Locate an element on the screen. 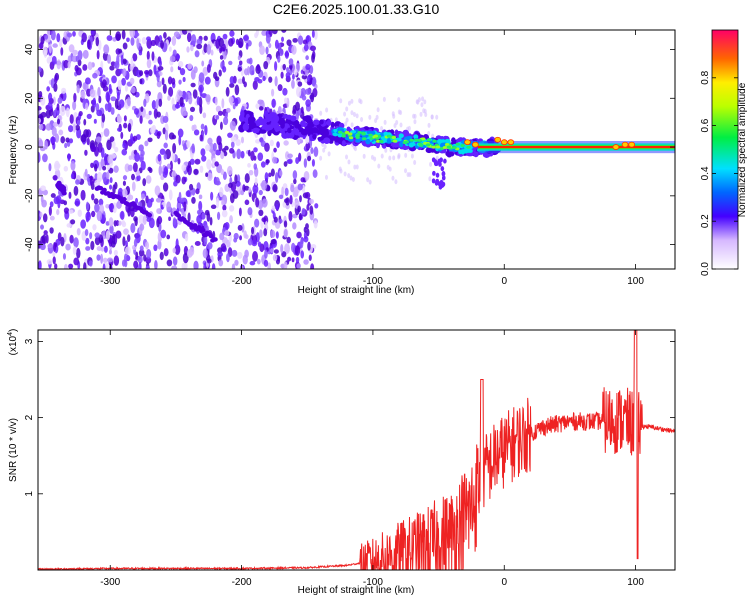 This screenshot has height=605, width=750. spectrogram-x-tick-label: -100 is located at coordinates (373, 281).